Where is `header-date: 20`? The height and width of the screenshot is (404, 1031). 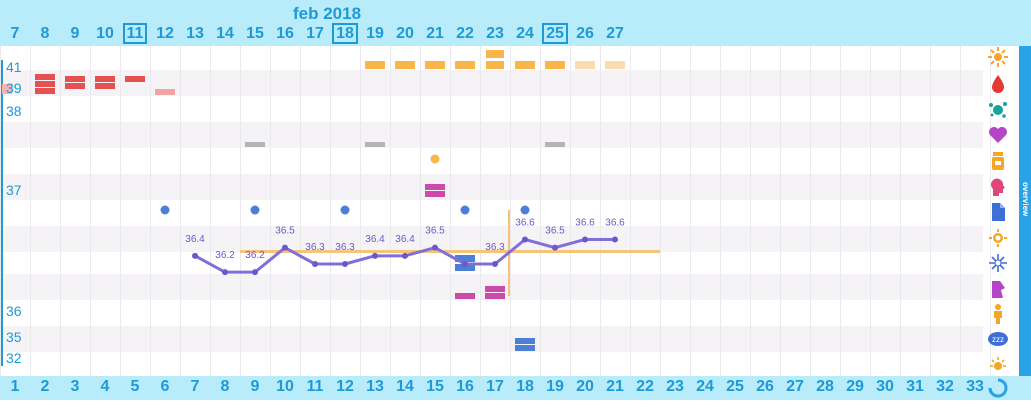 header-date: 20 is located at coordinates (405, 34).